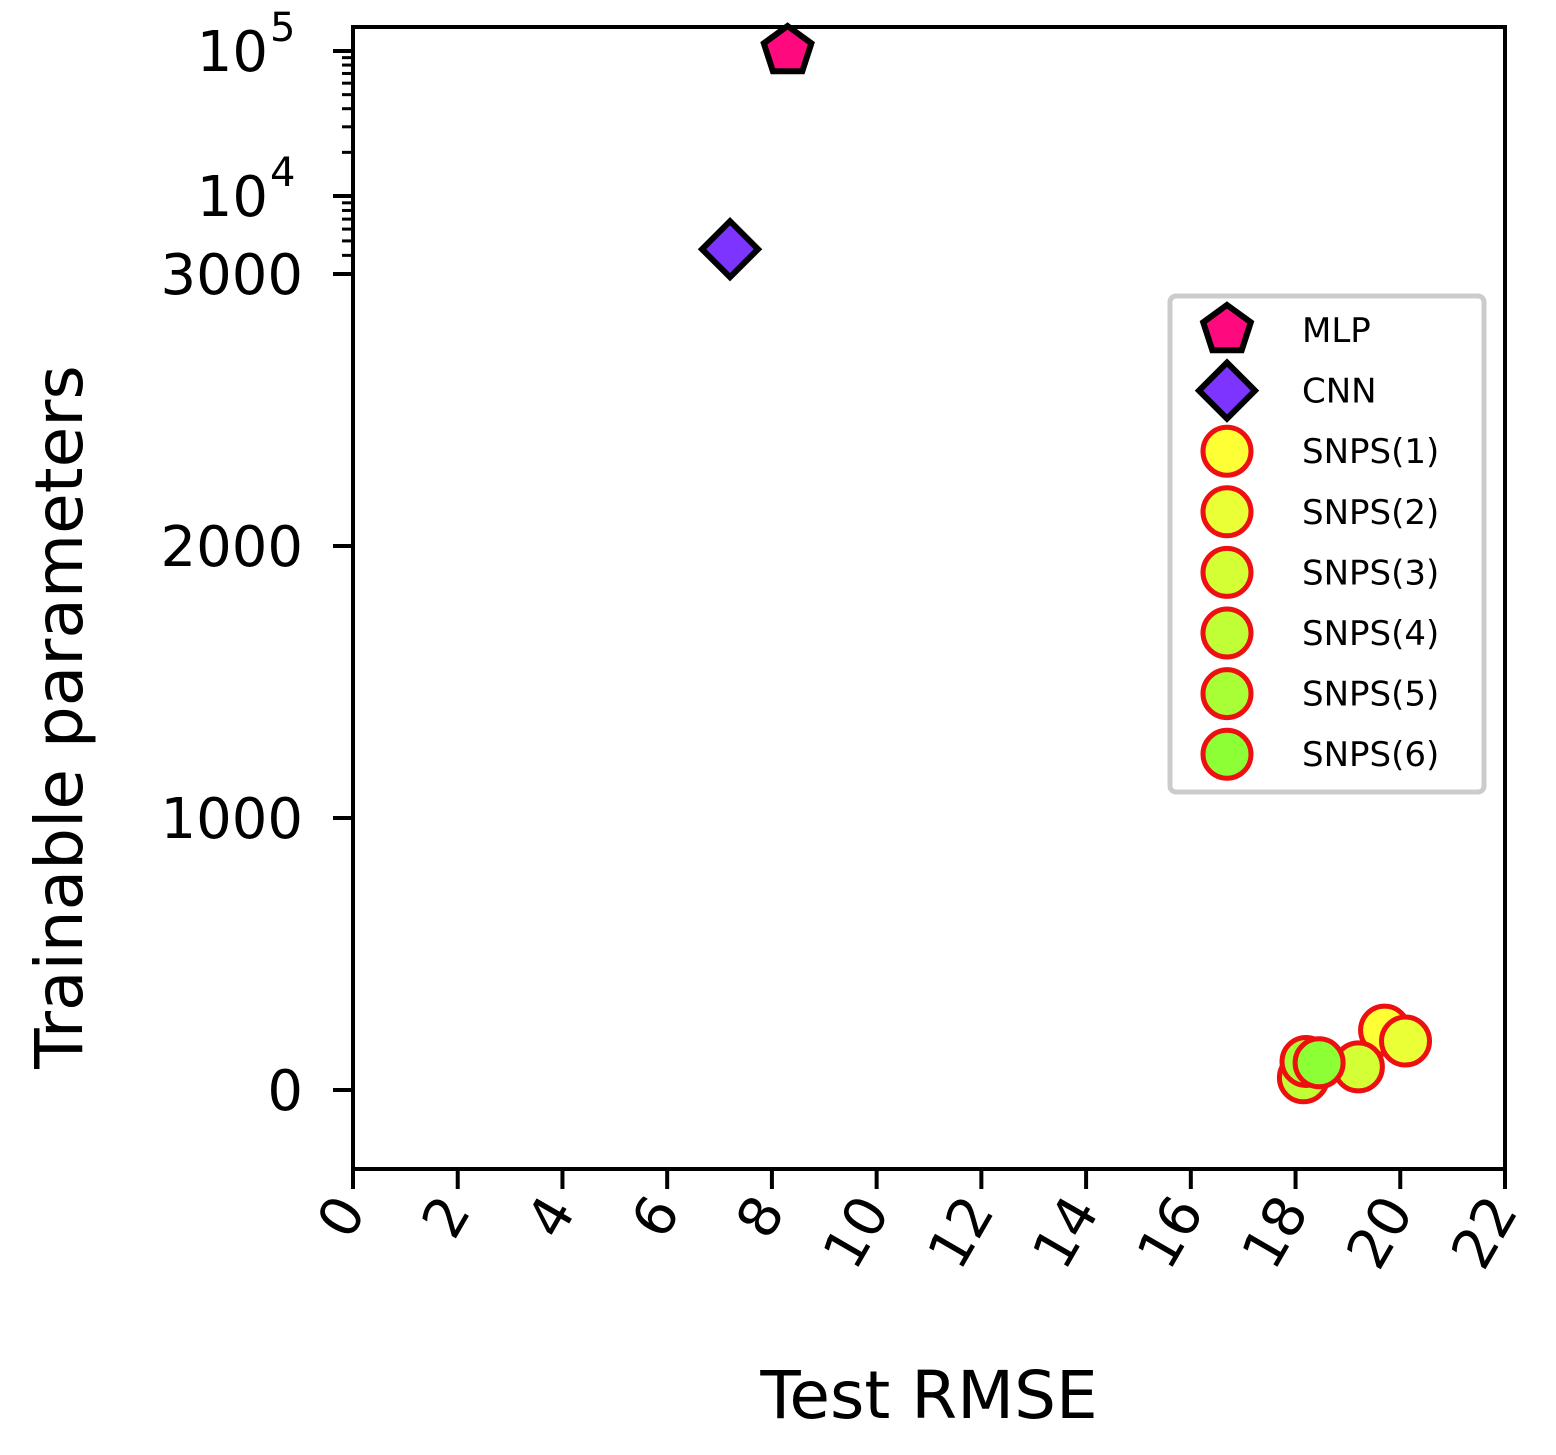 This screenshot has height=1455, width=1556. Describe the element at coordinates (1370, 695) in the screenshot. I see `legend-label: SNPS(5)` at that location.